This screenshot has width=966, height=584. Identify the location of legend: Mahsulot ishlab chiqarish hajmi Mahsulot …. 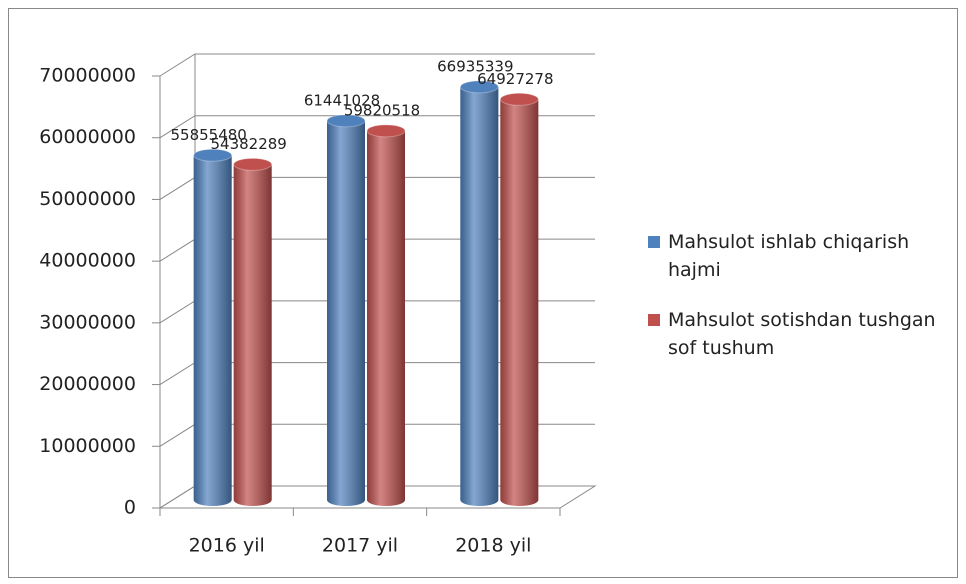
(798, 306).